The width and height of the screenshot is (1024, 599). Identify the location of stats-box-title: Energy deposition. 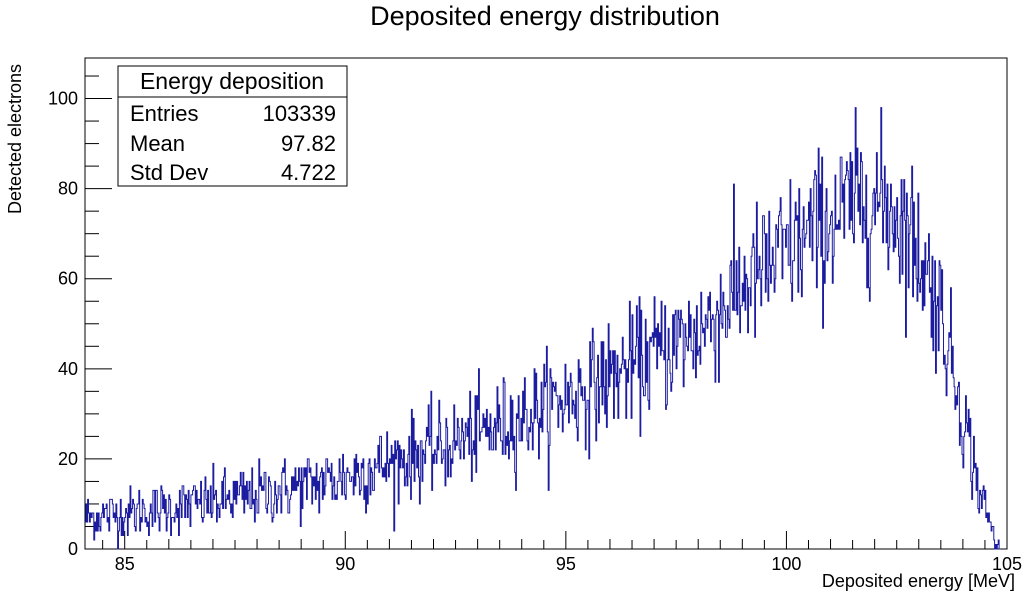
(232, 81).